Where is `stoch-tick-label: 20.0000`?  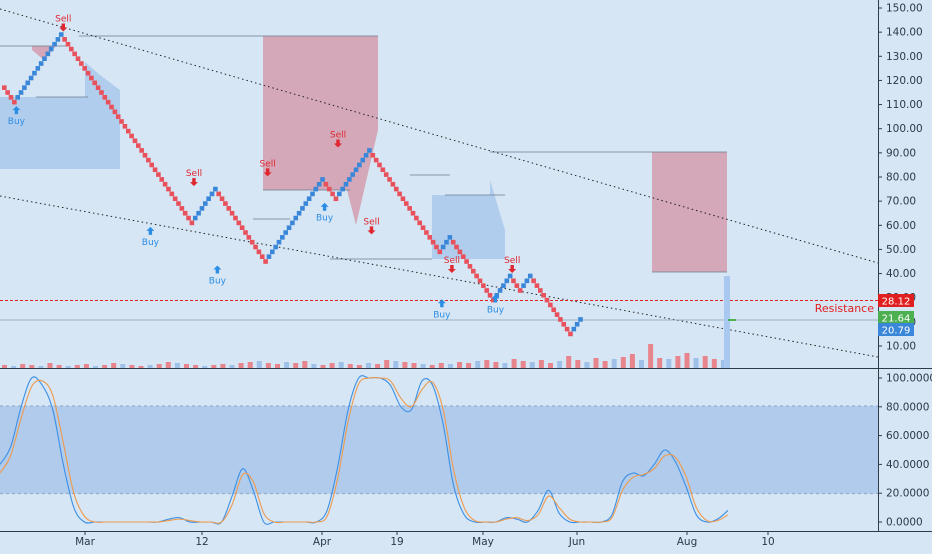
stoch-tick-label: 20.0000 is located at coordinates (907, 494).